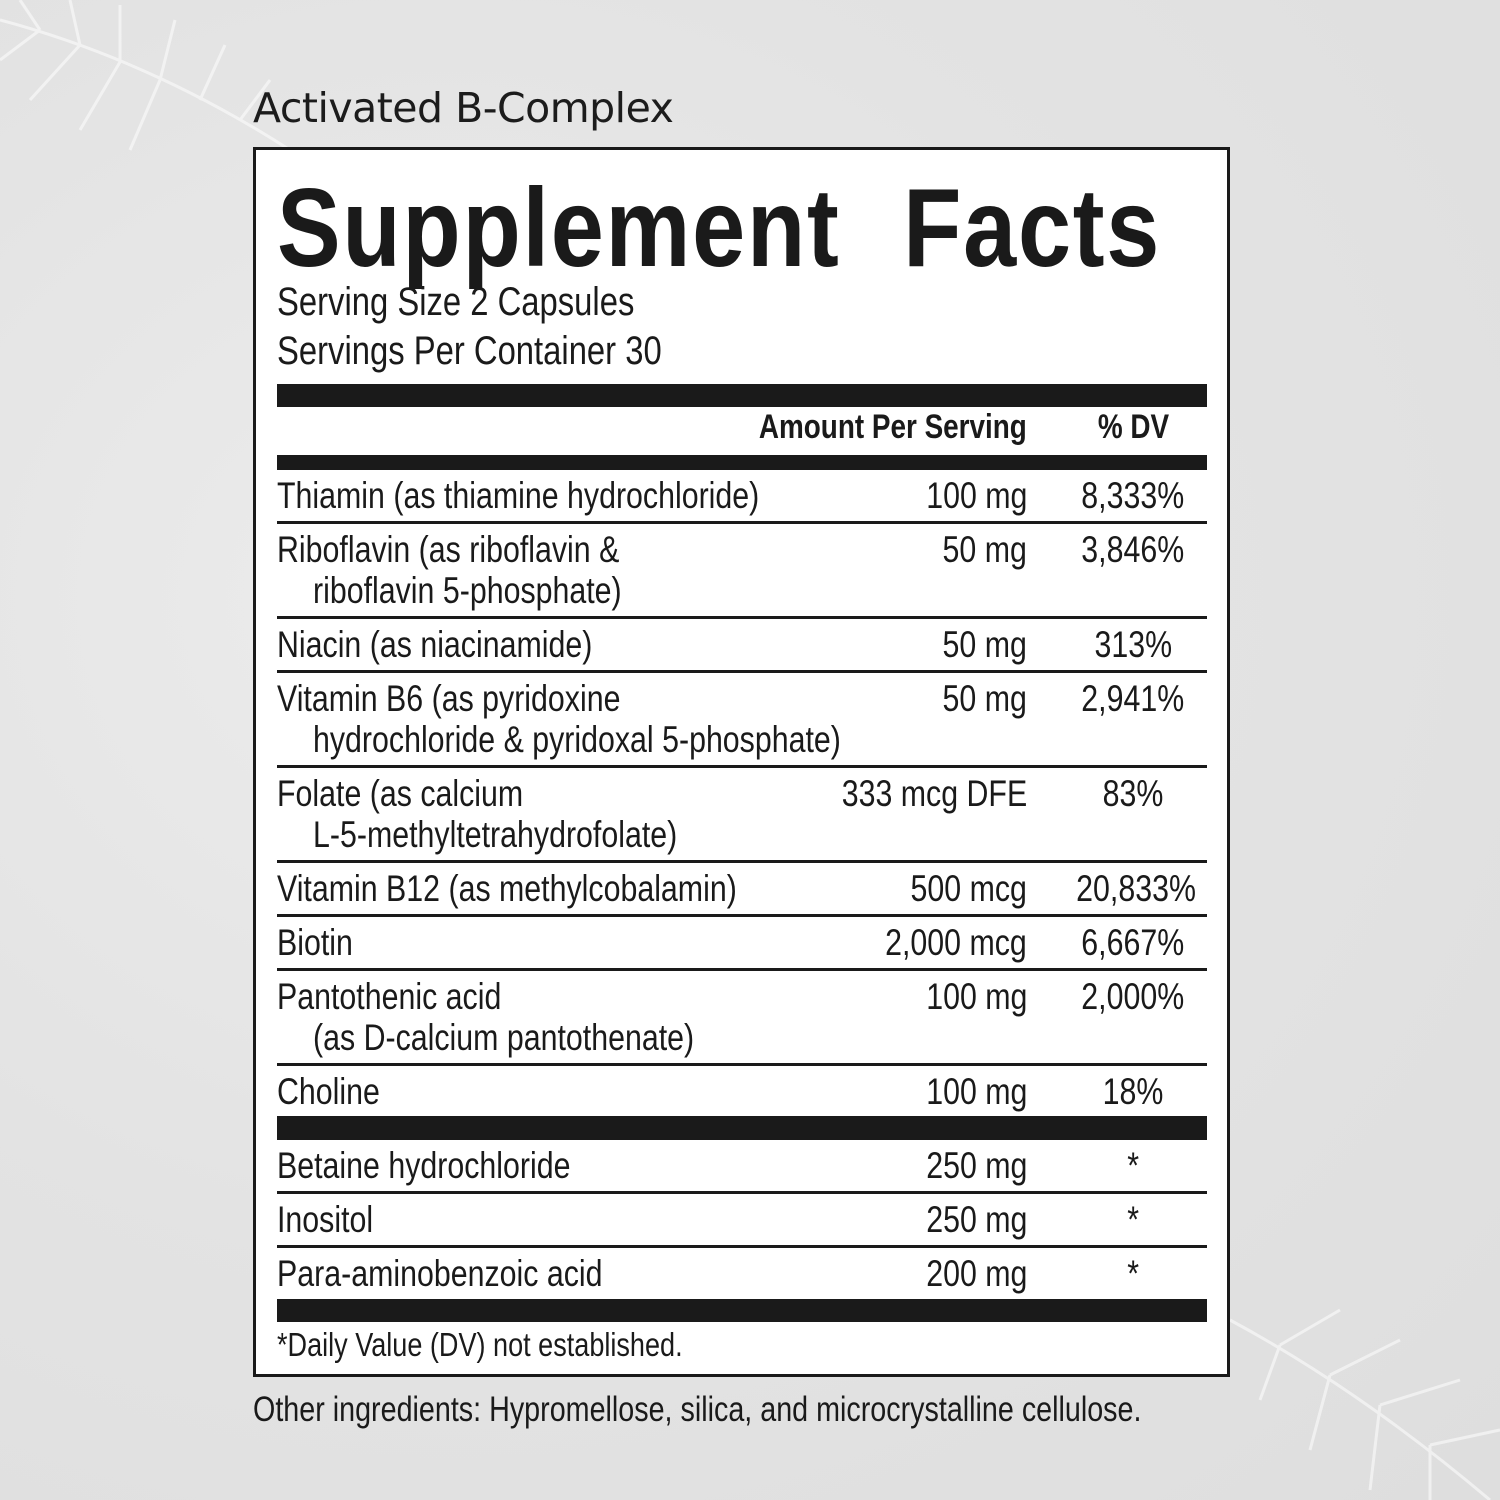 This screenshot has height=1500, width=1500. I want to click on daily-value: 18%, so click(1133, 1091).